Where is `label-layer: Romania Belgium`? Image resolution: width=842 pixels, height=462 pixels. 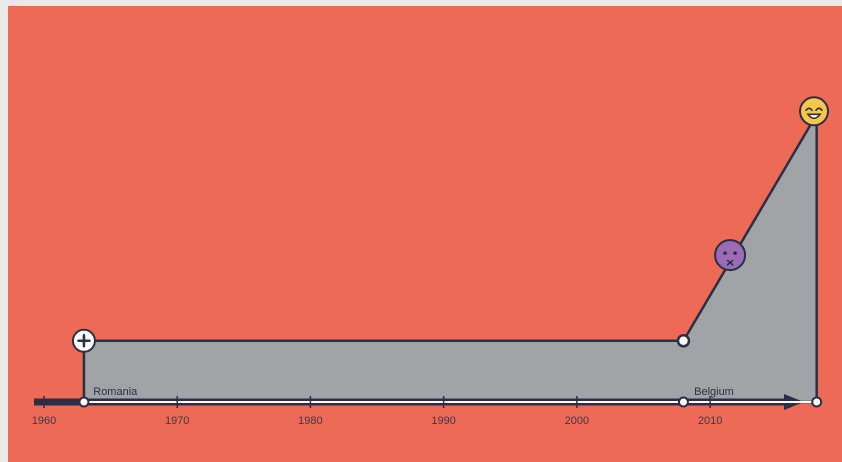 label-layer: Romania Belgium is located at coordinates (413, 392).